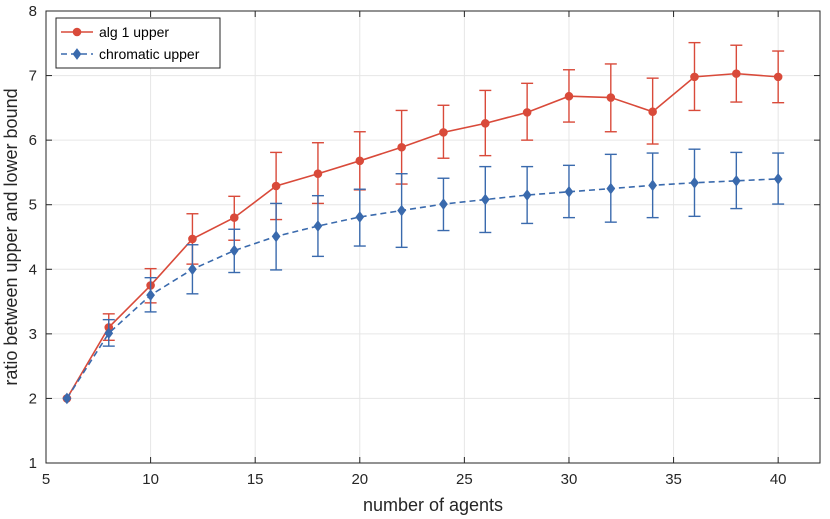 Image resolution: width=830 pixels, height=519 pixels. Describe the element at coordinates (359, 479) in the screenshot. I see `x-tick-label: 20` at that location.